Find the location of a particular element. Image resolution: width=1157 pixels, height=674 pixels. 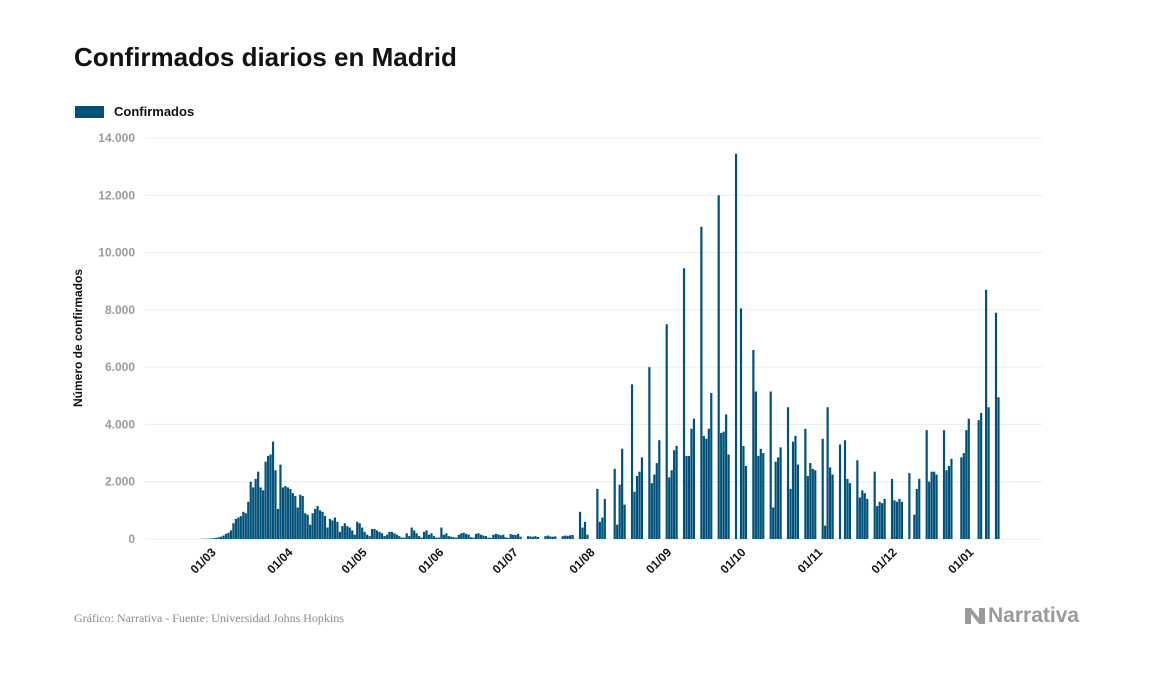

x-tick-label: 01/09 is located at coordinates (658, 560).